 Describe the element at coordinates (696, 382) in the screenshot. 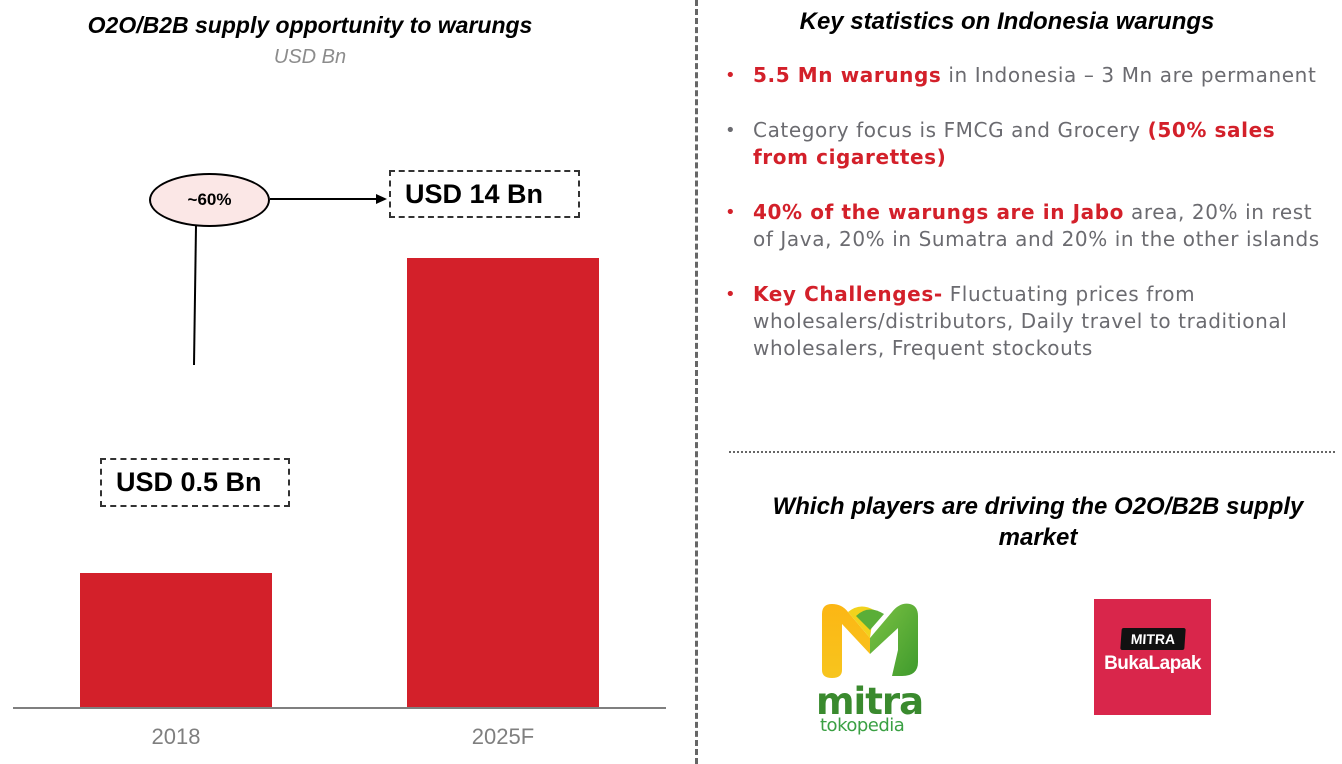

I see `vertical-divider` at that location.